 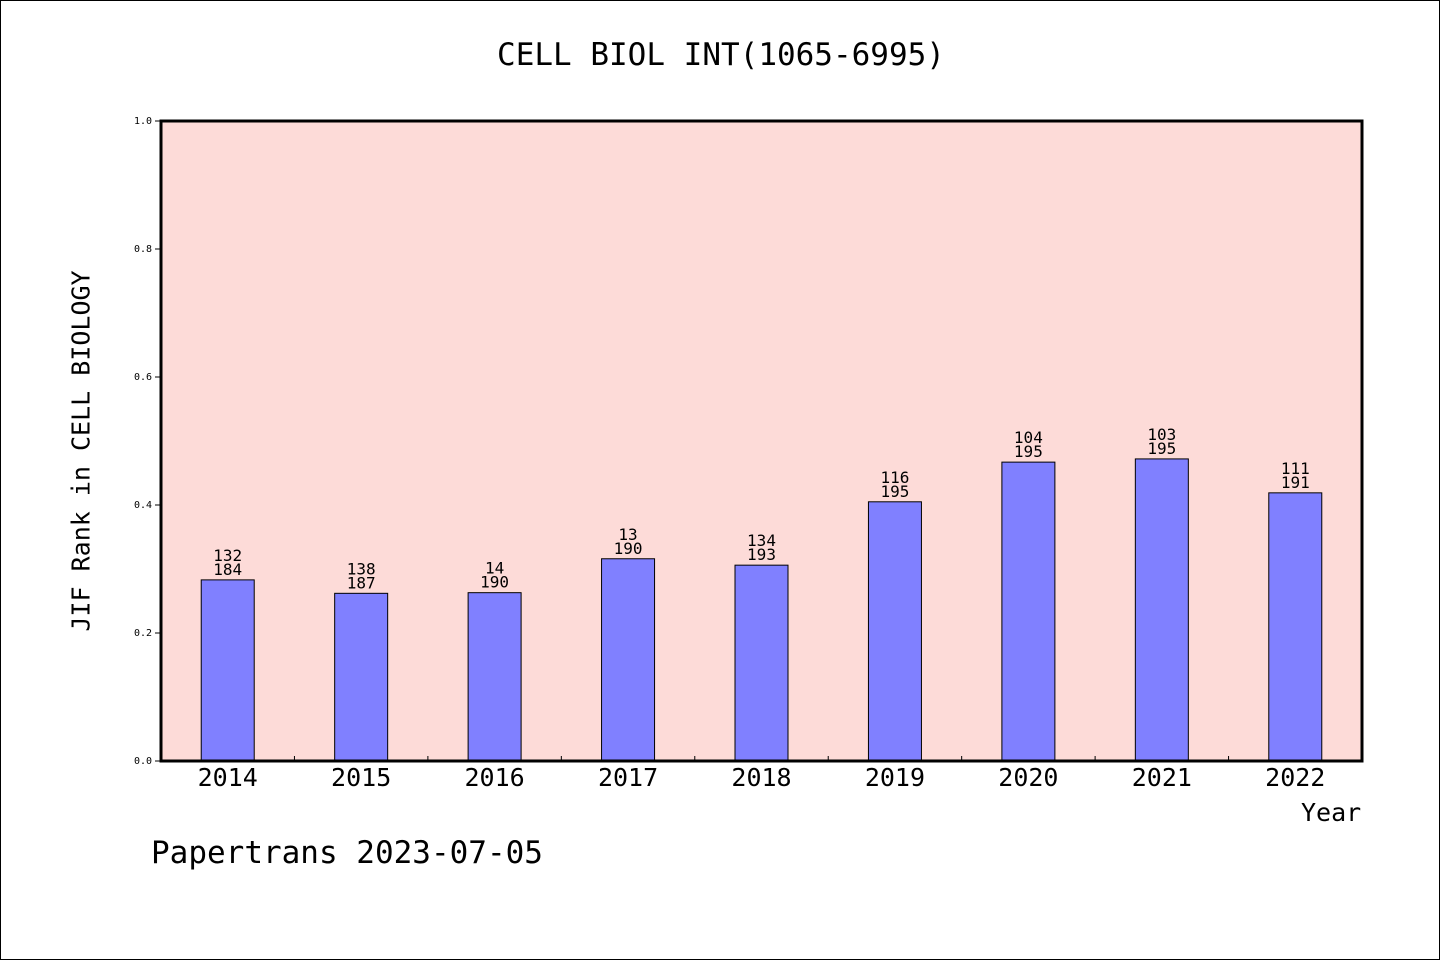 I want to click on bar-rank-label: 111, so click(x=1295, y=468).